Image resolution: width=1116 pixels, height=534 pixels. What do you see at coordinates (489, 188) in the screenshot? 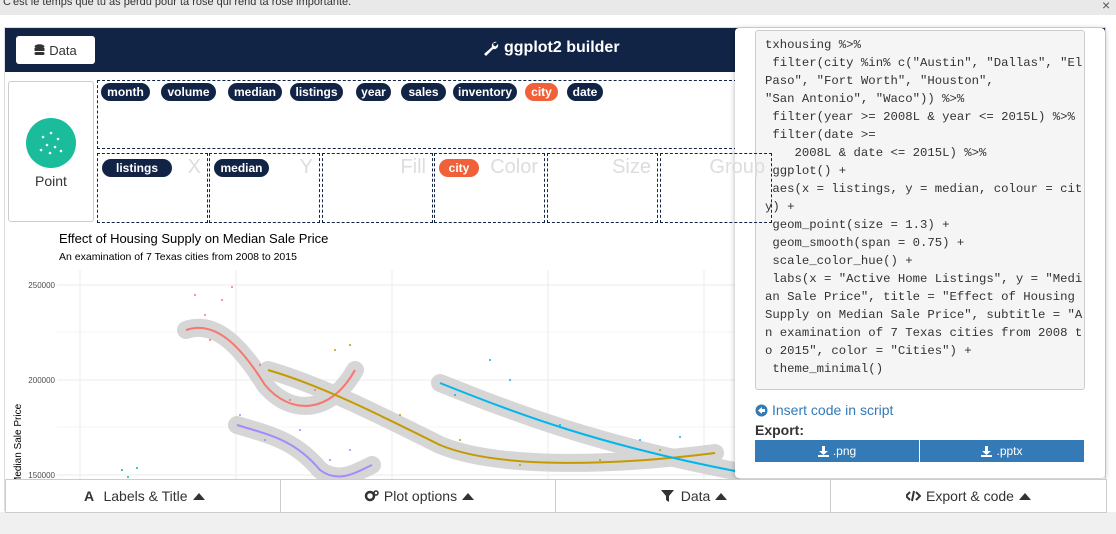
I see `drop-zone: Color city` at bounding box center [489, 188].